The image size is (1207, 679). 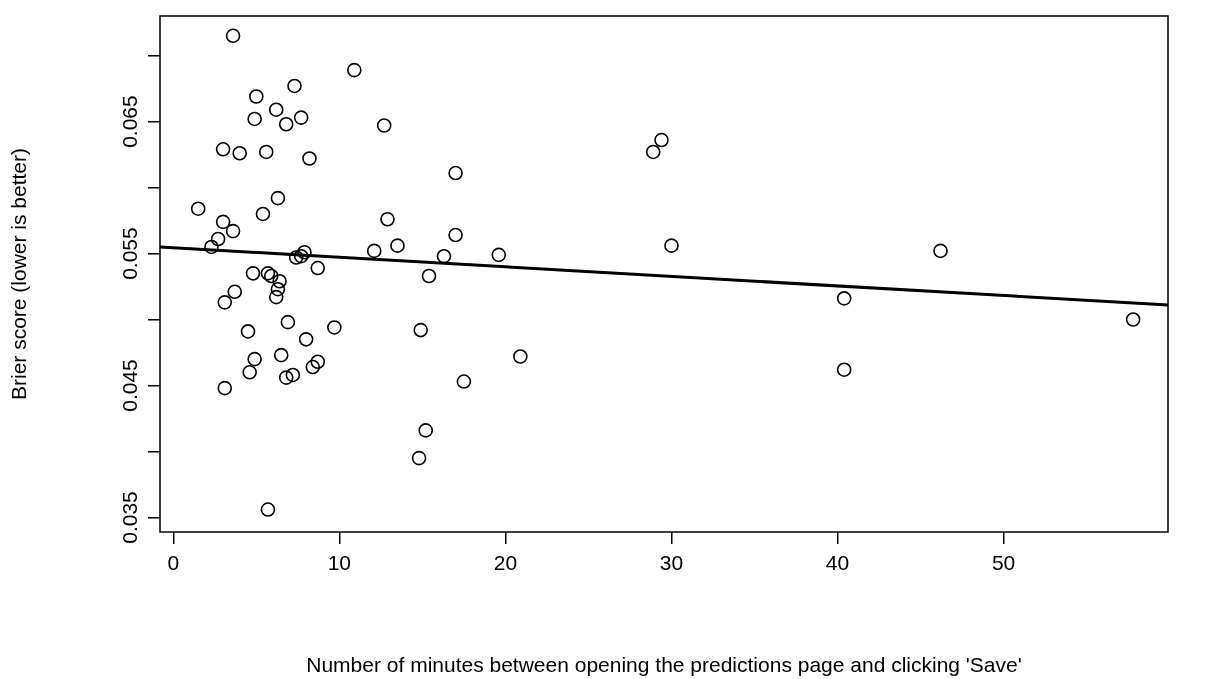 What do you see at coordinates (130, 517) in the screenshot?
I see `y-tick-label: 0.035` at bounding box center [130, 517].